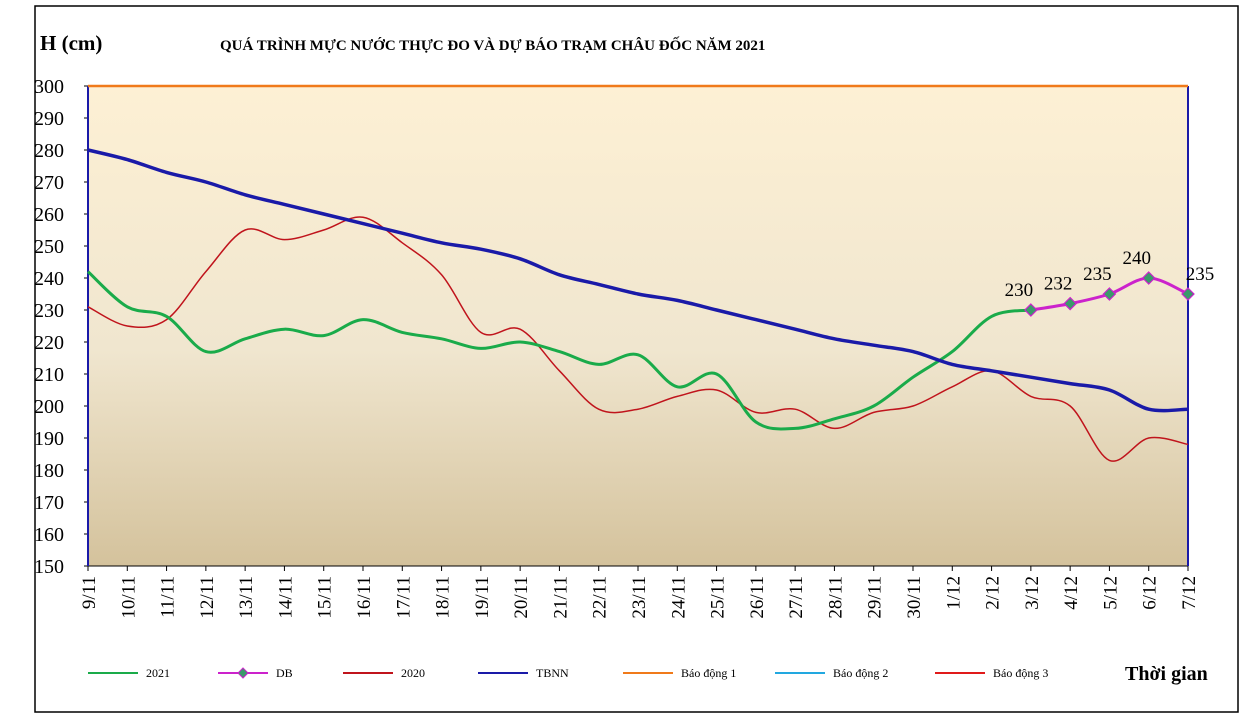  Describe the element at coordinates (552, 673) in the screenshot. I see `legend-label: TBNN` at that location.